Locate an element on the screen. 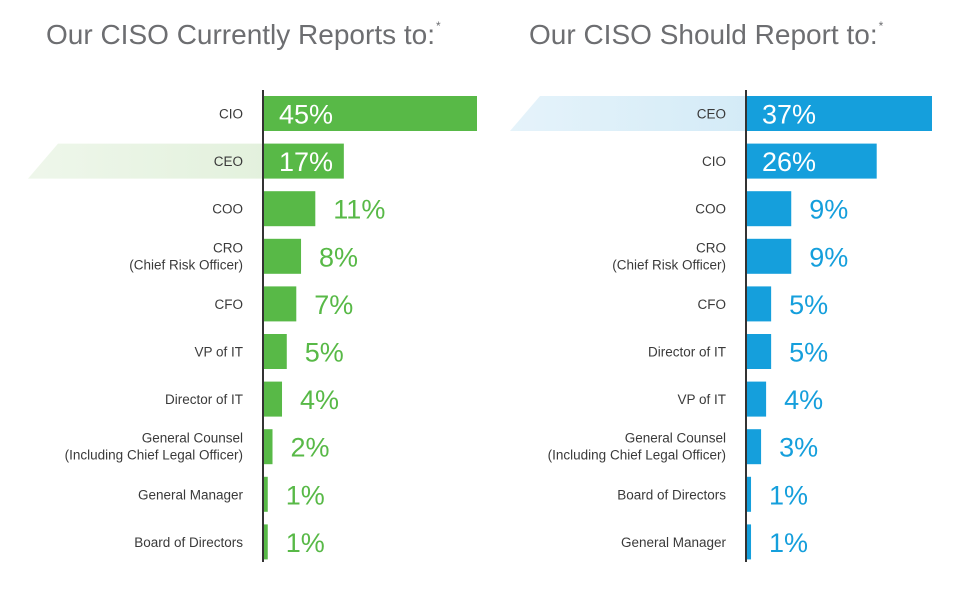 The width and height of the screenshot is (974, 589). value-label: 17% is located at coordinates (306, 162).